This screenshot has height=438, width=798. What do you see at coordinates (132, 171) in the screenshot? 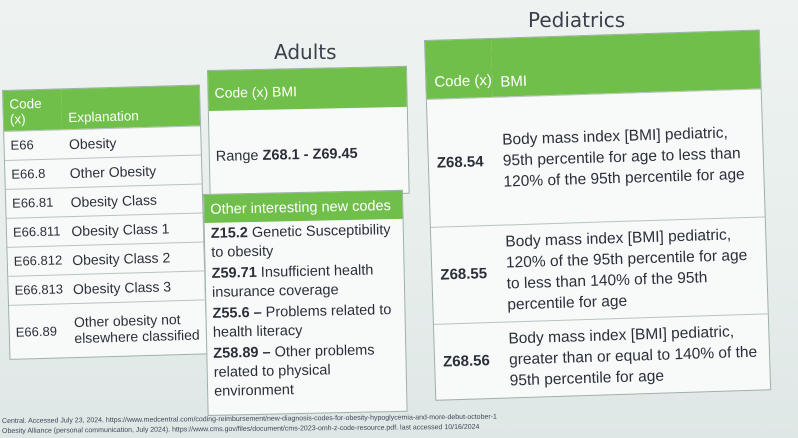
I see `explanation-cell: Other Obesity` at bounding box center [132, 171].